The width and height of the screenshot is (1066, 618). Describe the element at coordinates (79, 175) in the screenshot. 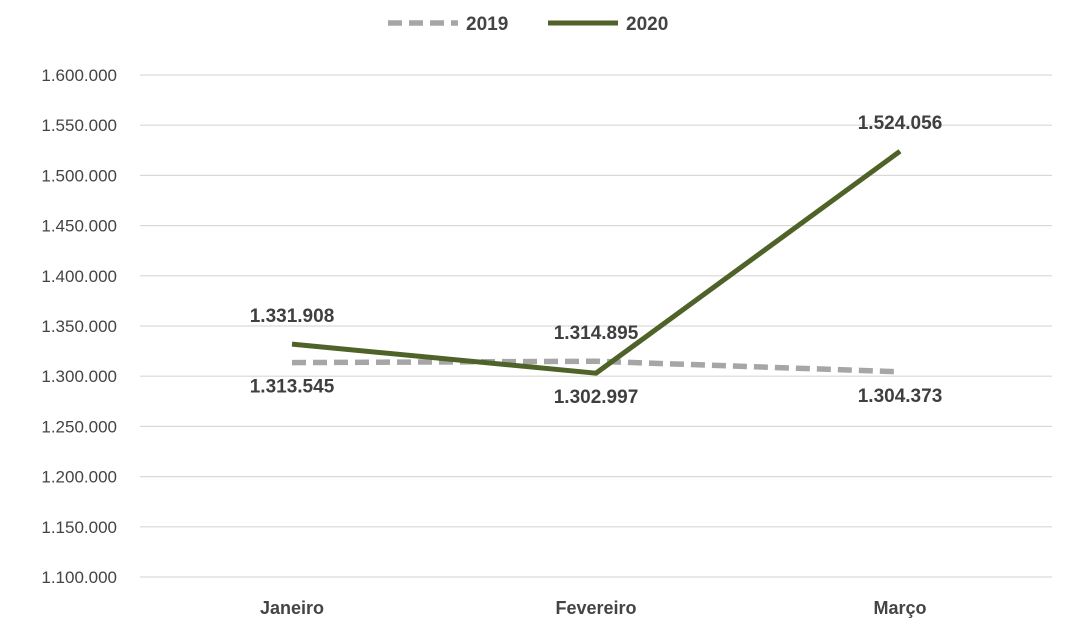

I see `y-tick-label: 1.500.000` at that location.